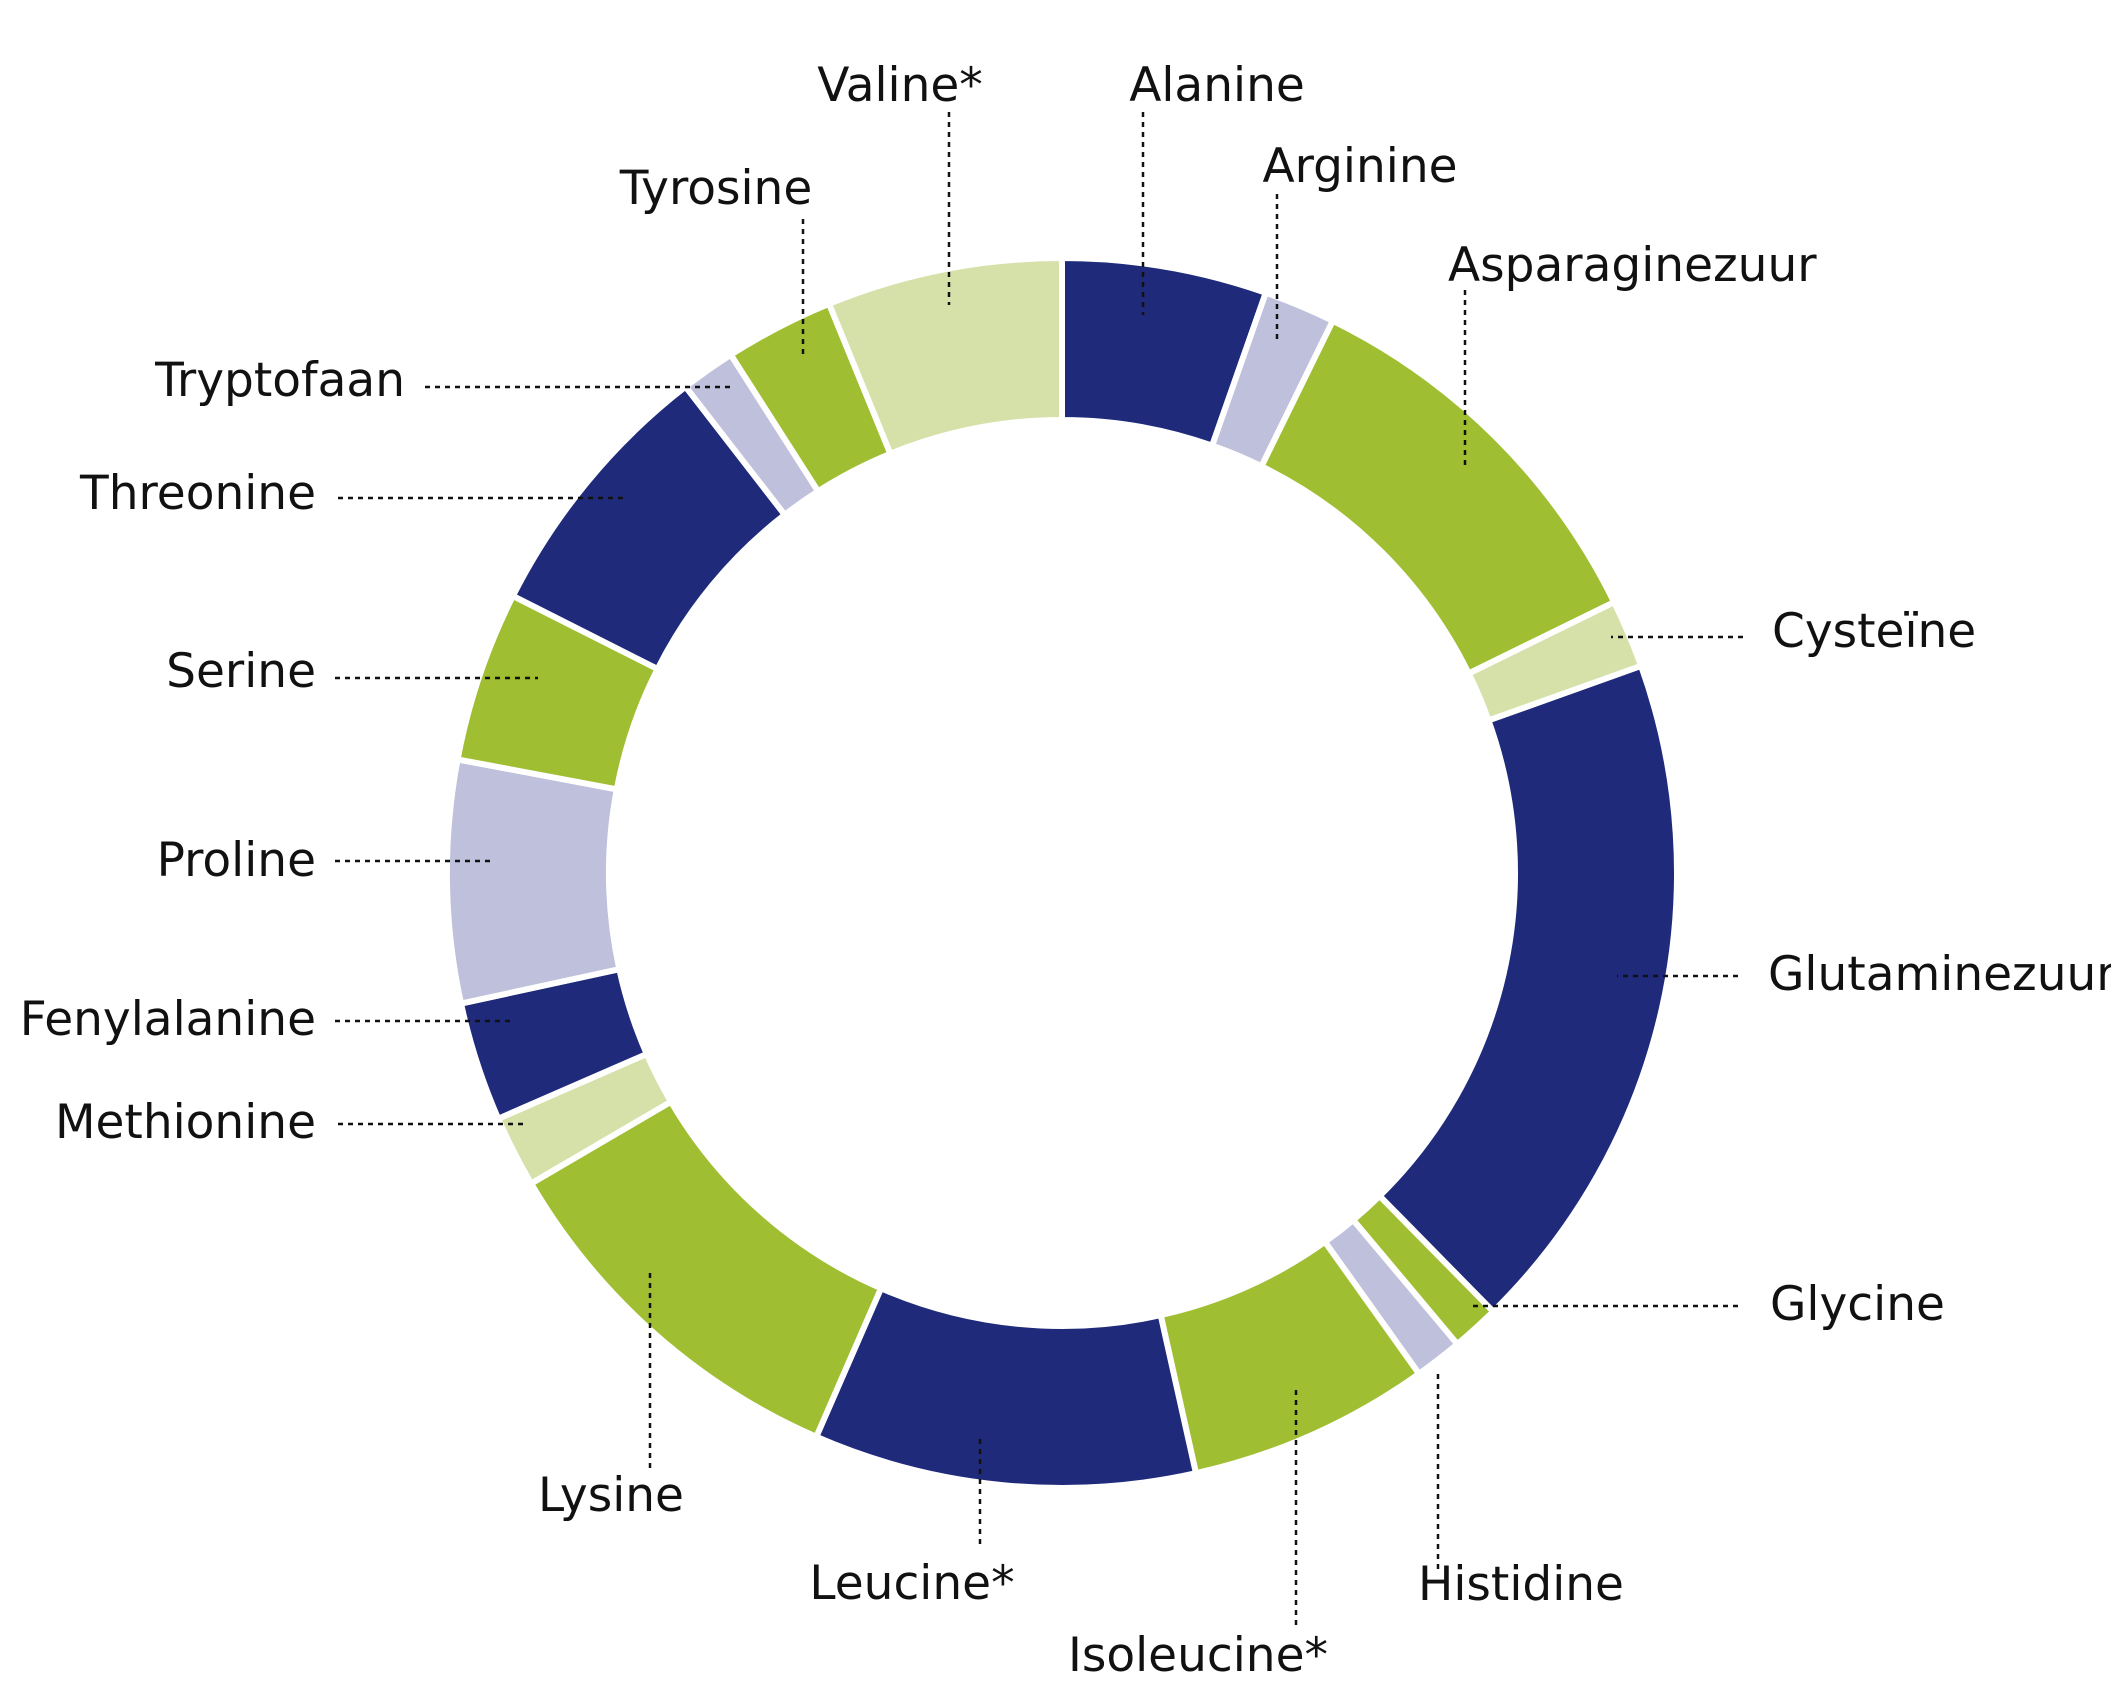 The image size is (2111, 1688). Describe the element at coordinates (1632, 265) in the screenshot. I see `slice-label: Asparaginezuur` at that location.